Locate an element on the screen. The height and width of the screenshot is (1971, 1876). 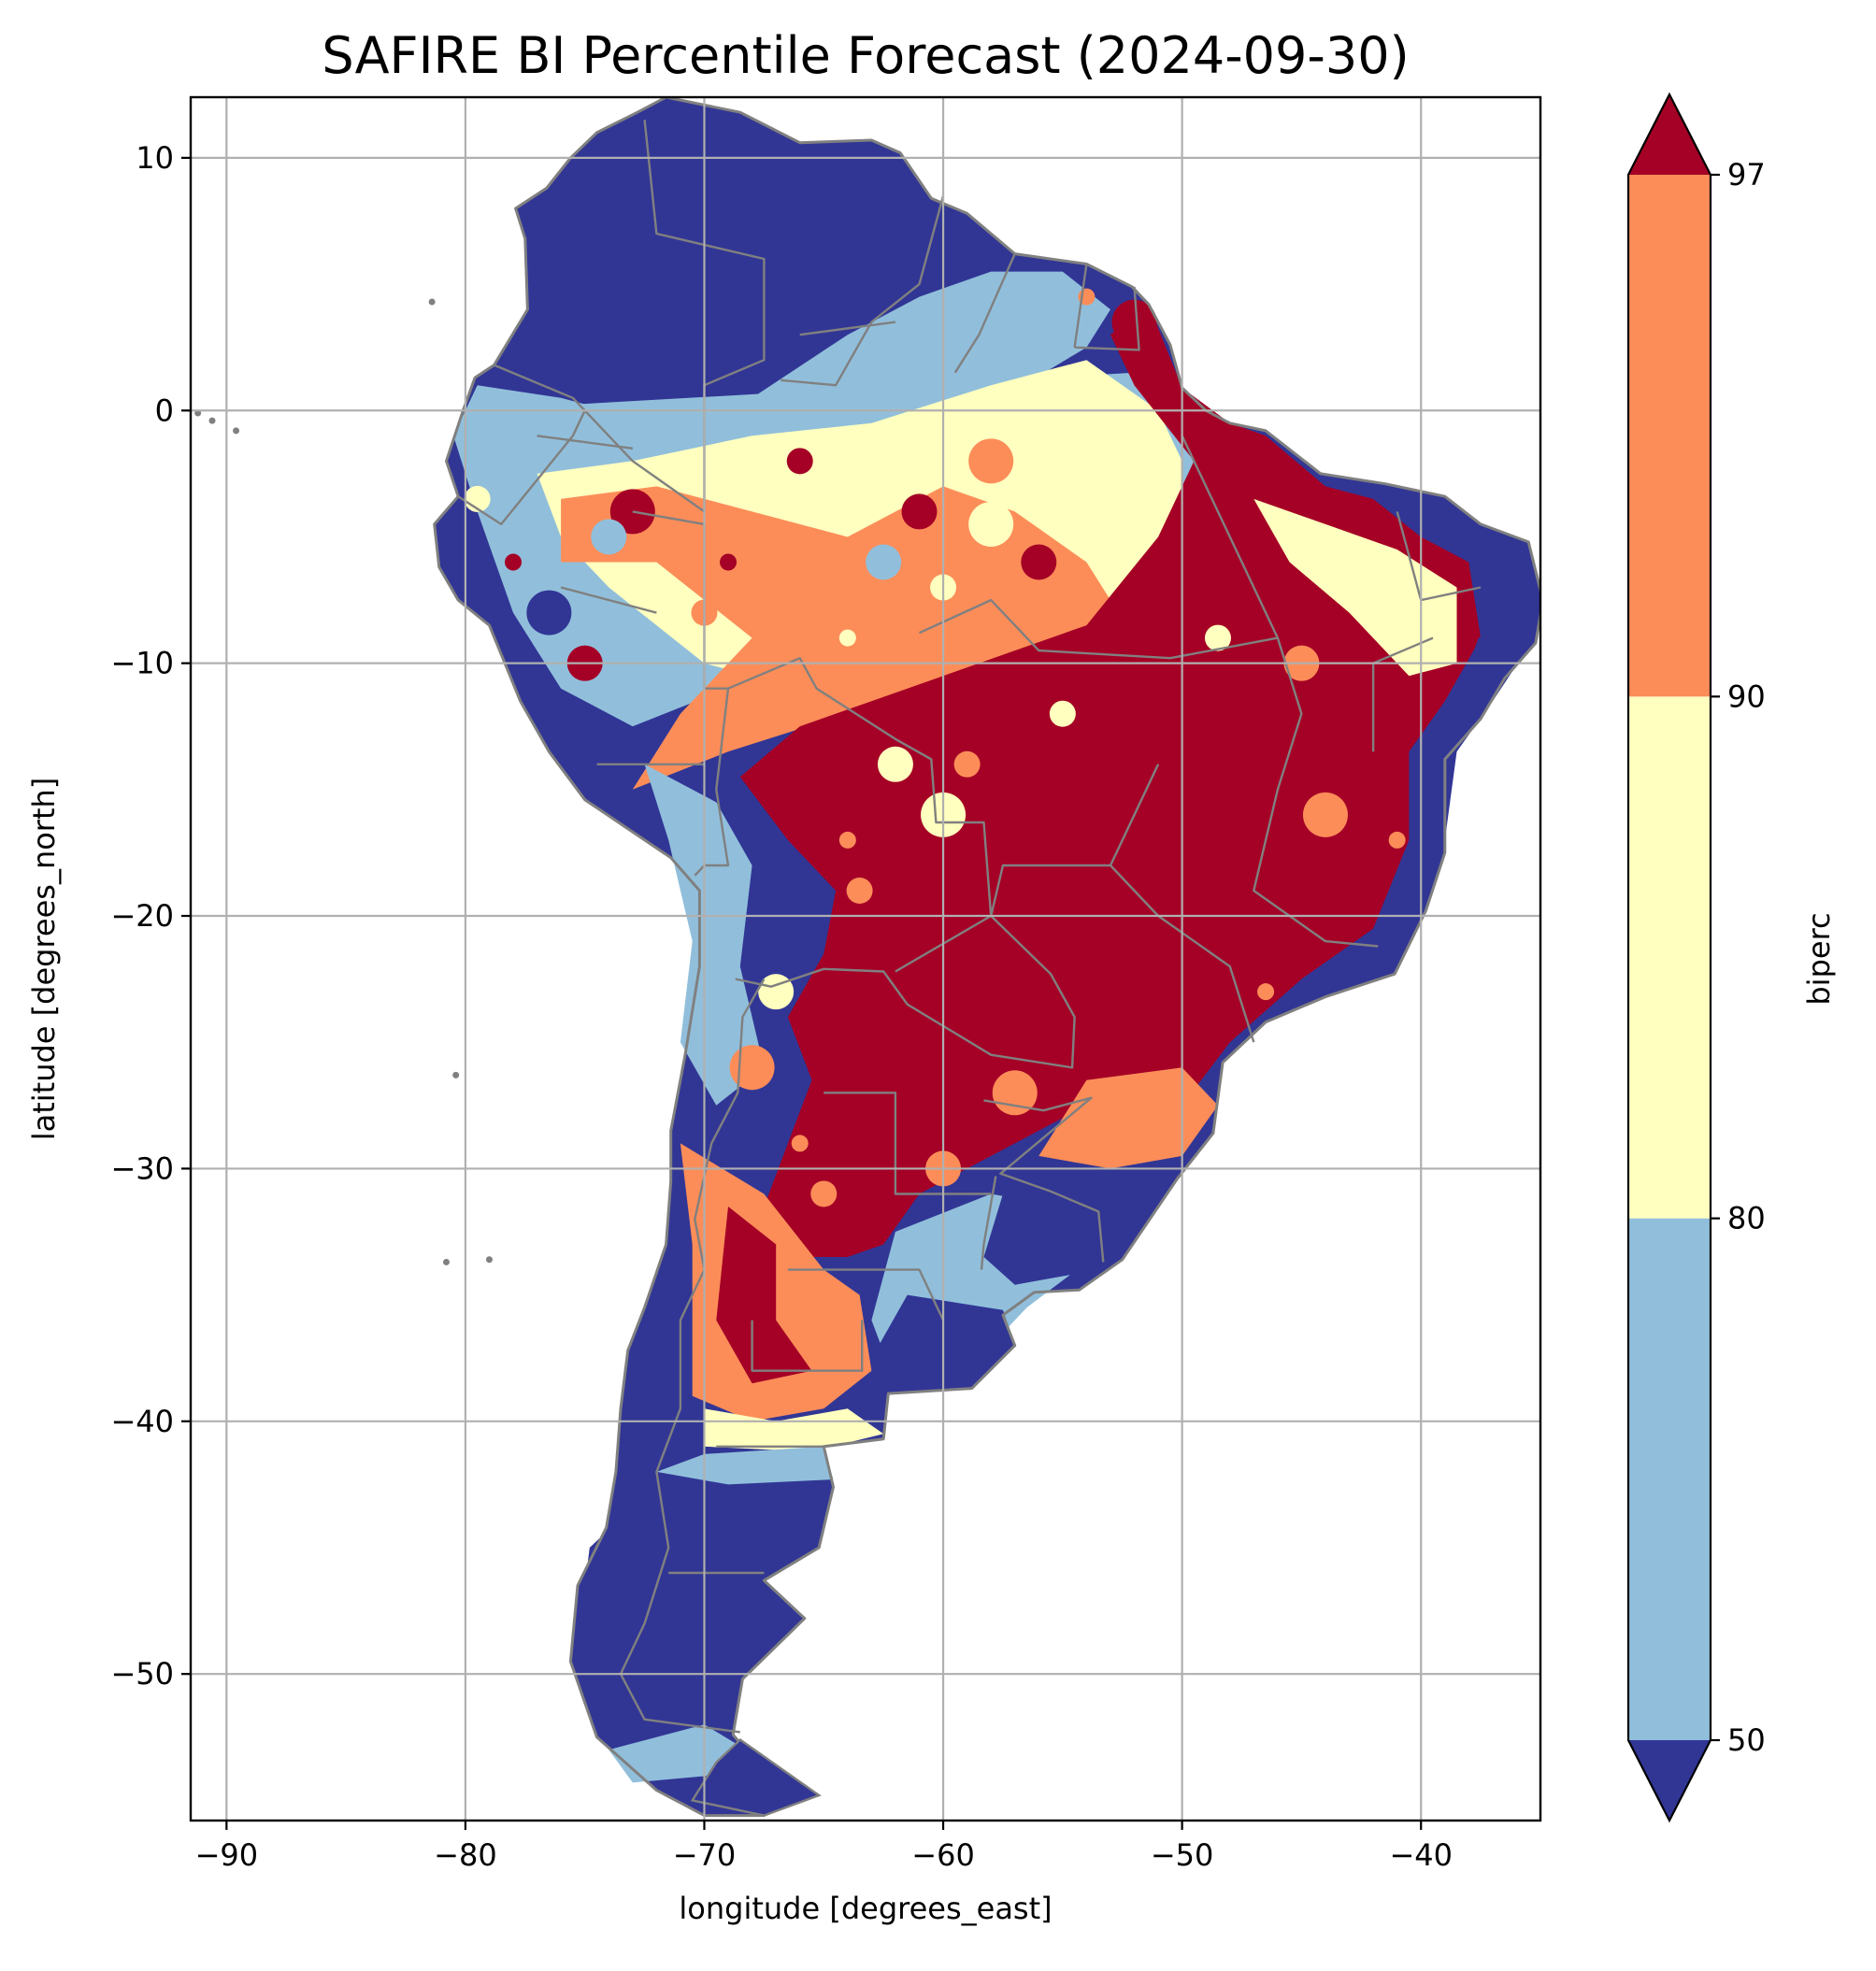
colorbar-tick-label: 97 is located at coordinates (1746, 175).